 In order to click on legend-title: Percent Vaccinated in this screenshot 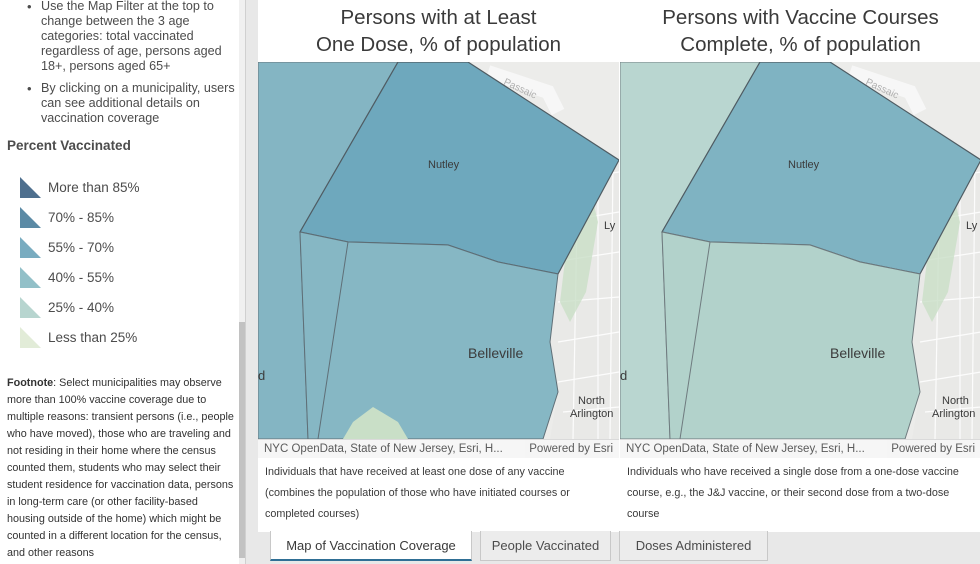, I will do `click(69, 145)`.